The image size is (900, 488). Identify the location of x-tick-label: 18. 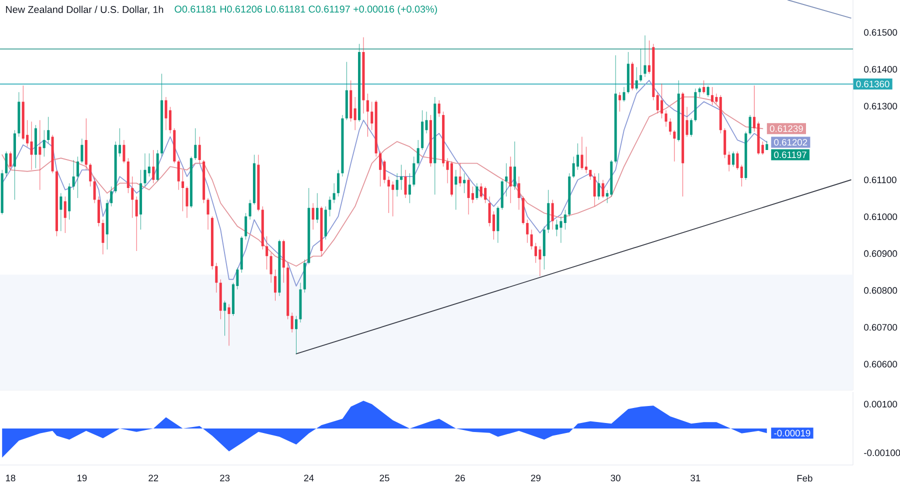
(11, 478).